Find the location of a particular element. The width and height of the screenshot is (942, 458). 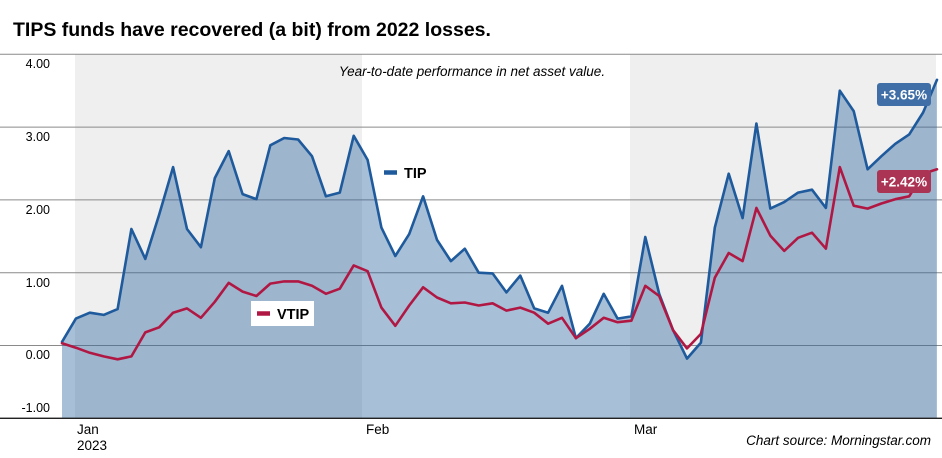

legend-tip: TIP is located at coordinates (404, 172).